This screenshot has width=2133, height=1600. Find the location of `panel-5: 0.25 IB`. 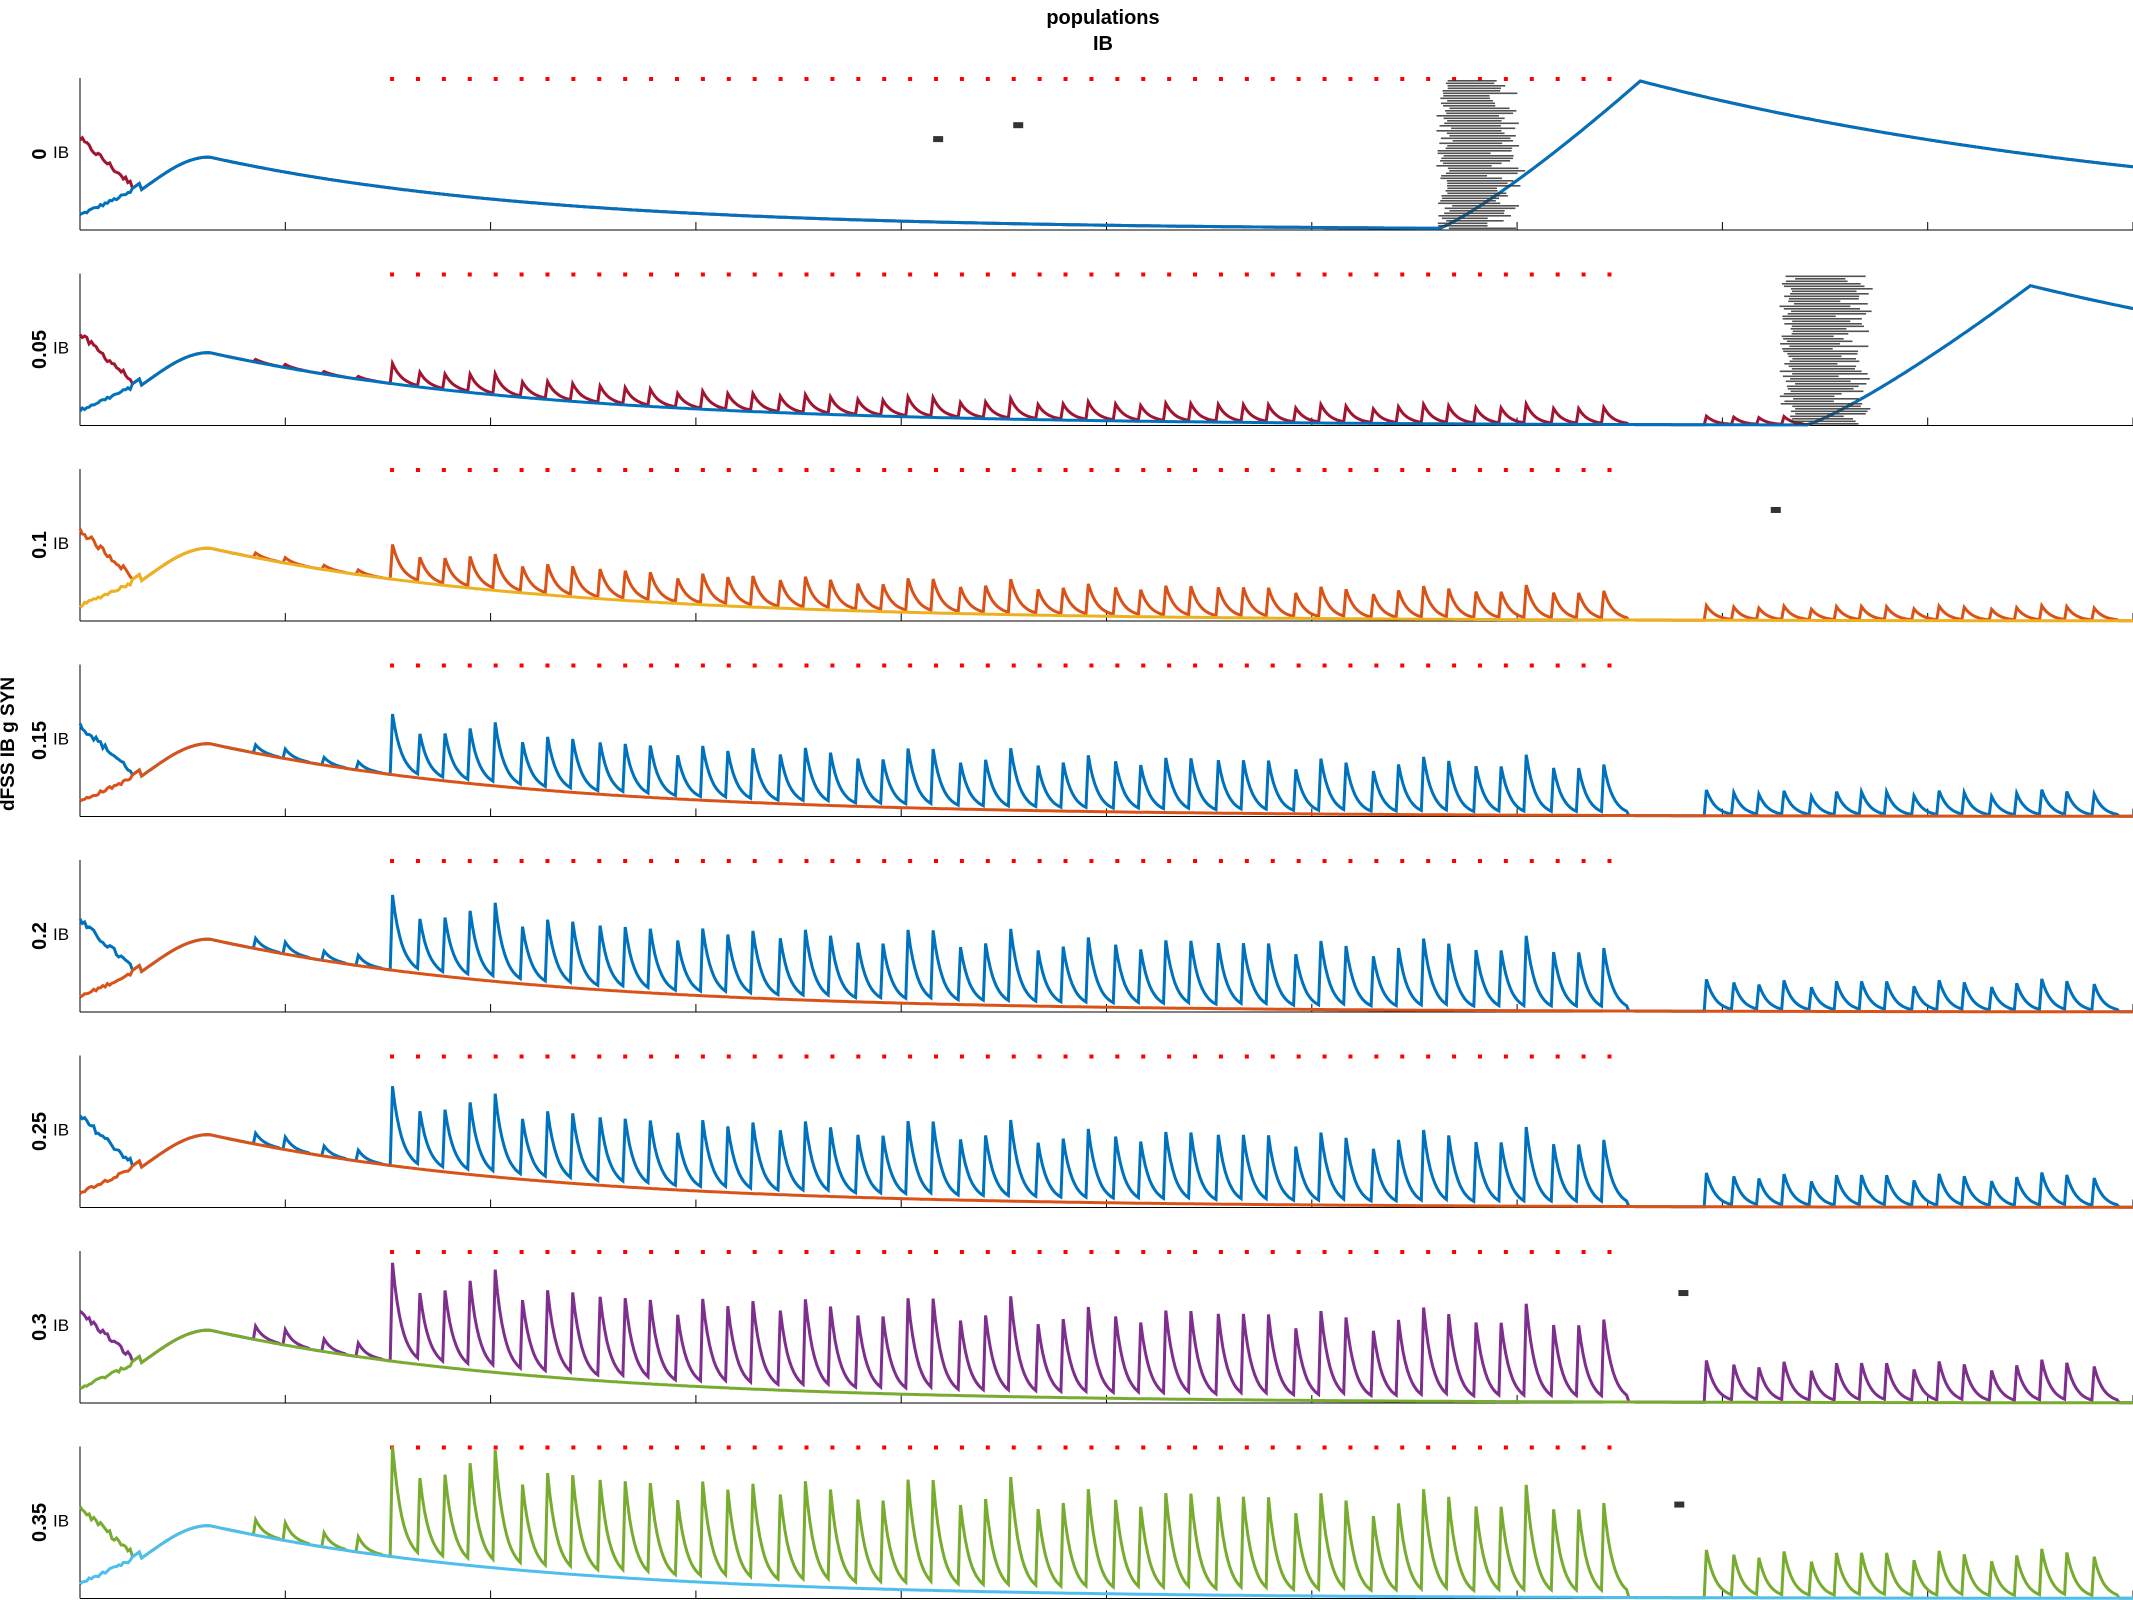

panel-5: 0.25 IB is located at coordinates (1081, 1131).